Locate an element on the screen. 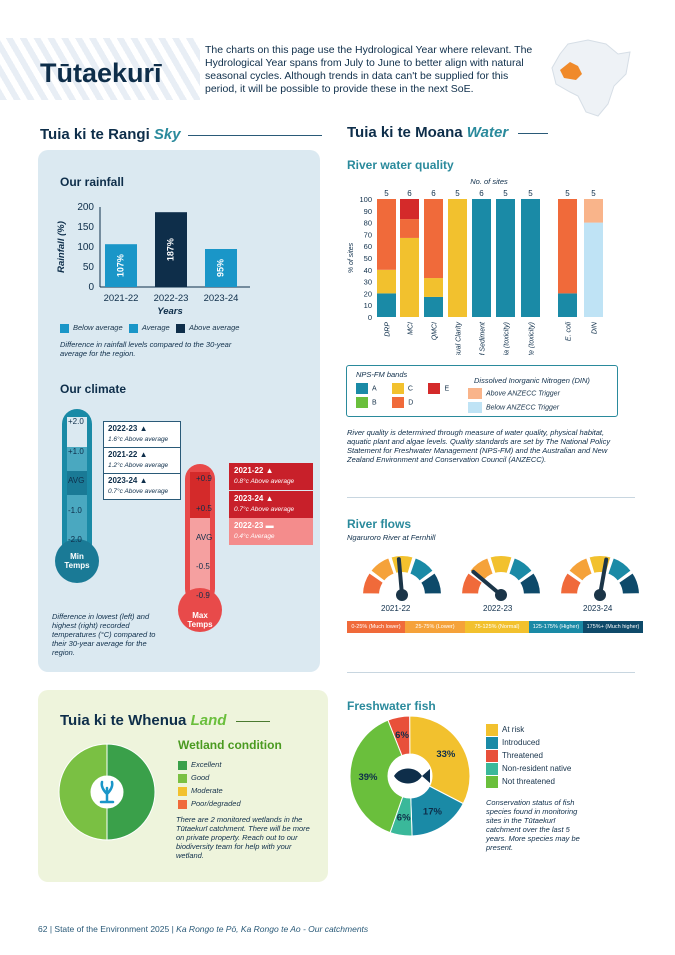 The image size is (675, 955). min-callout: 2021-22 ▲ 1.2°c Above average is located at coordinates (142, 460).